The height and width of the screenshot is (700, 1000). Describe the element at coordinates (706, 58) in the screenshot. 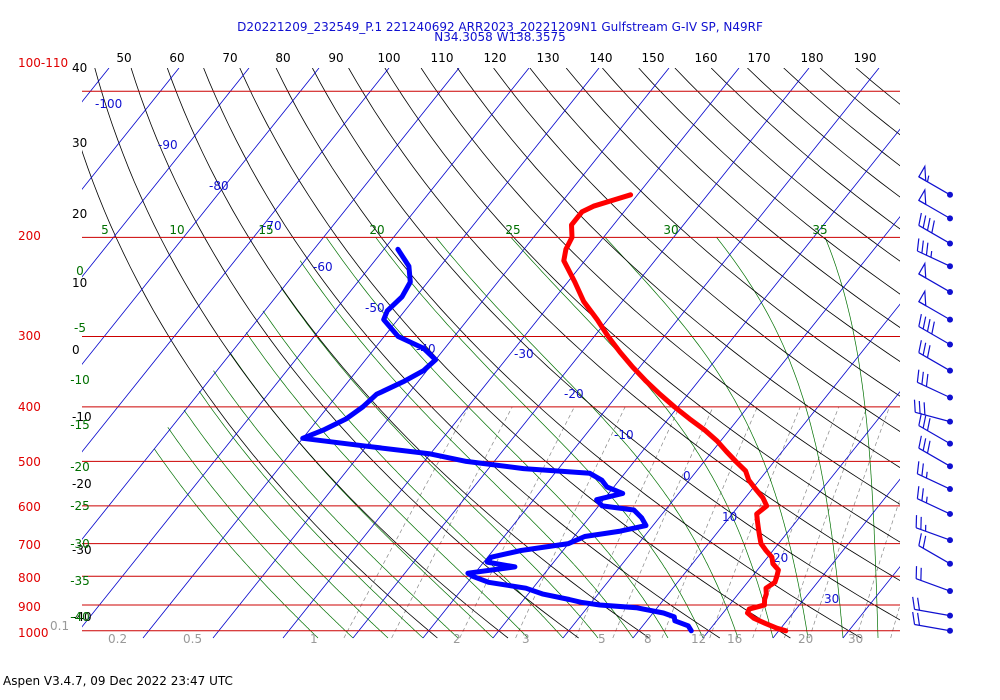

I see `top-axis-label: 160` at that location.